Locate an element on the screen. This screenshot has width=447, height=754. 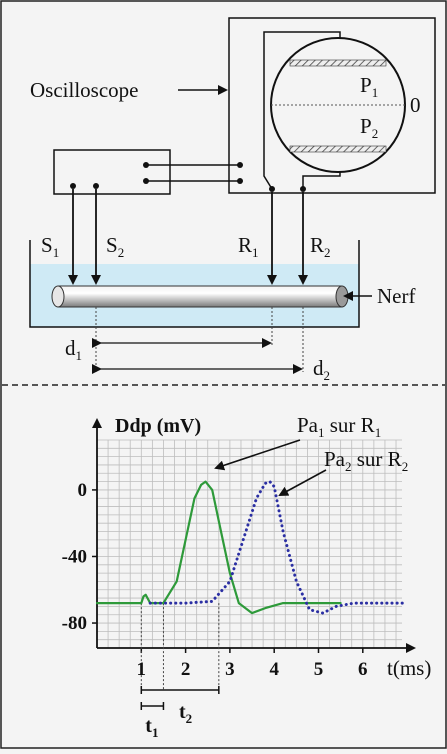
terminal-r2 is located at coordinates (303, 189).